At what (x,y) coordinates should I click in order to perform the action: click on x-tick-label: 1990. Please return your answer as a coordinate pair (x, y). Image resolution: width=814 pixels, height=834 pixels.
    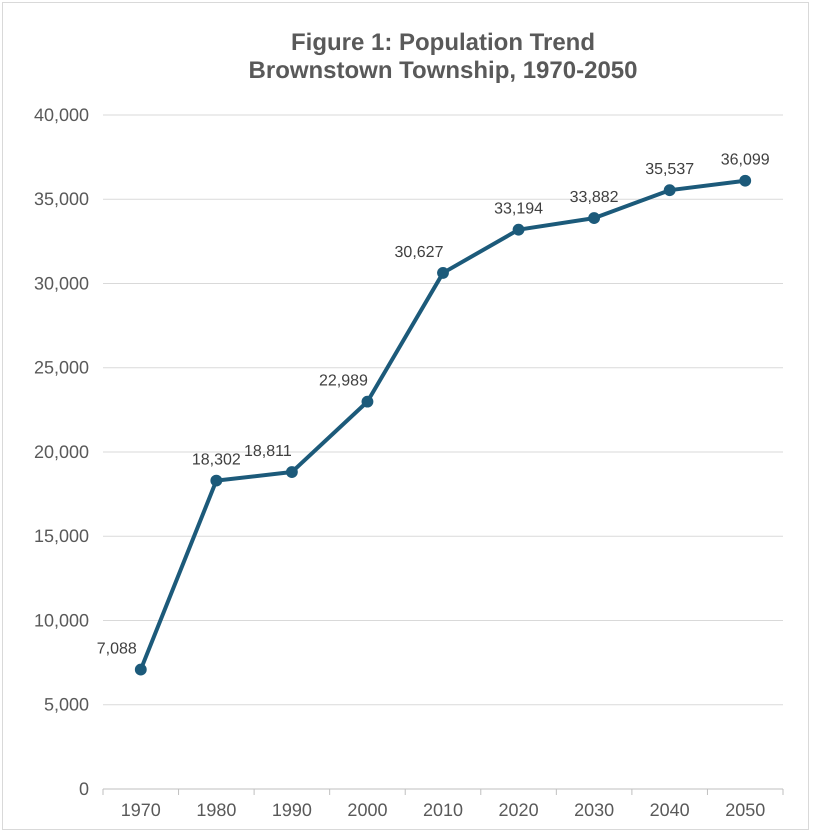
    Looking at the image, I should click on (292, 810).